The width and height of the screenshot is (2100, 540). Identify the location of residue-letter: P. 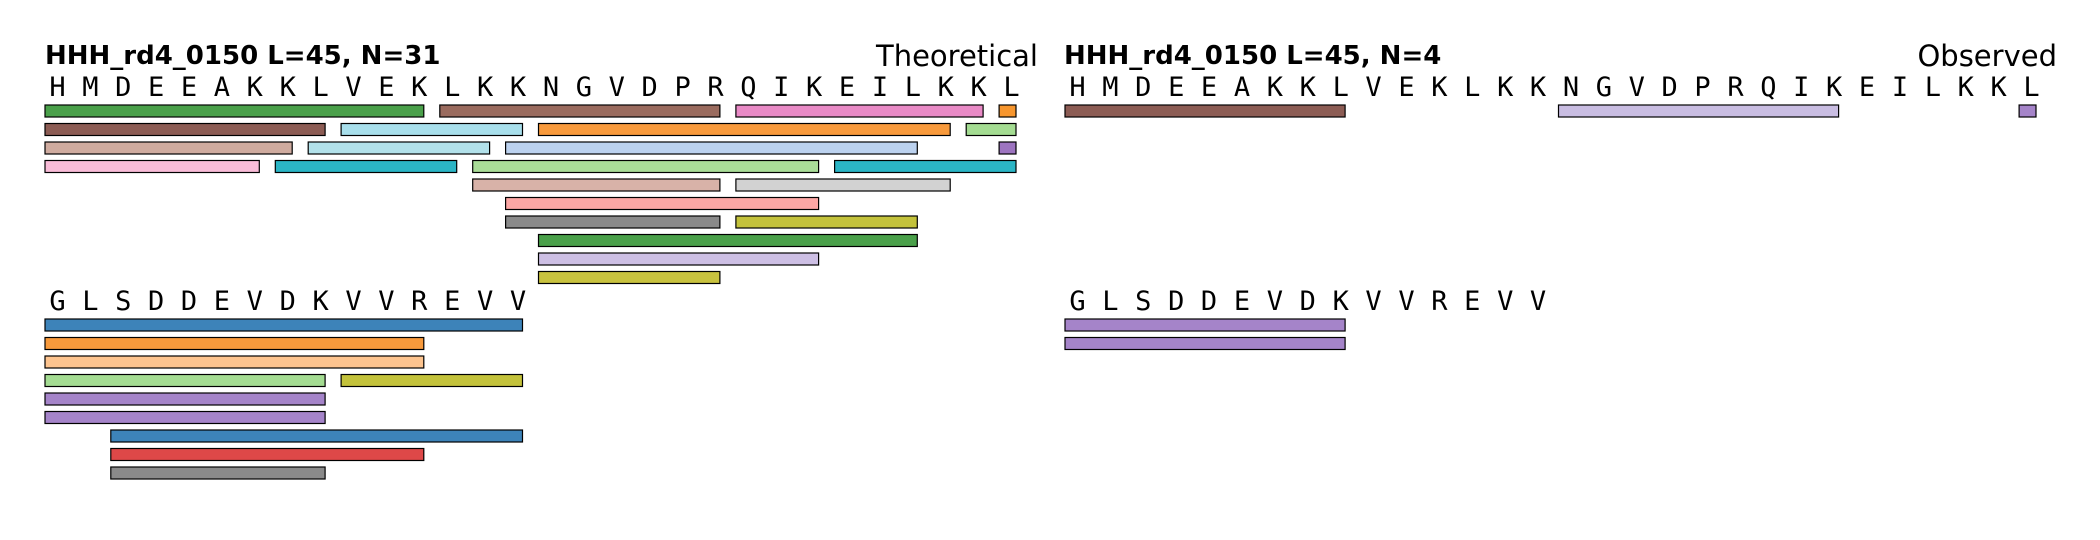
(1702, 87).